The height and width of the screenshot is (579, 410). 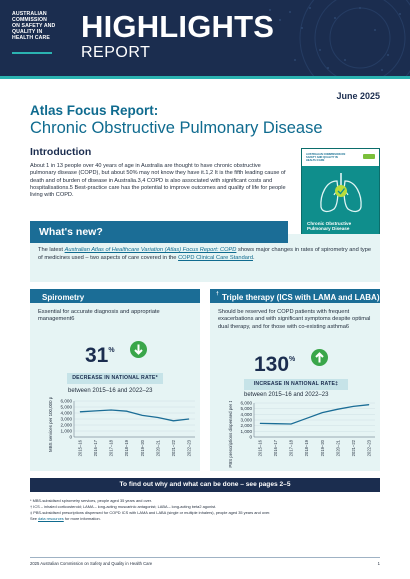 What do you see at coordinates (369, 156) in the screenshot?
I see `cover-badge` at bounding box center [369, 156].